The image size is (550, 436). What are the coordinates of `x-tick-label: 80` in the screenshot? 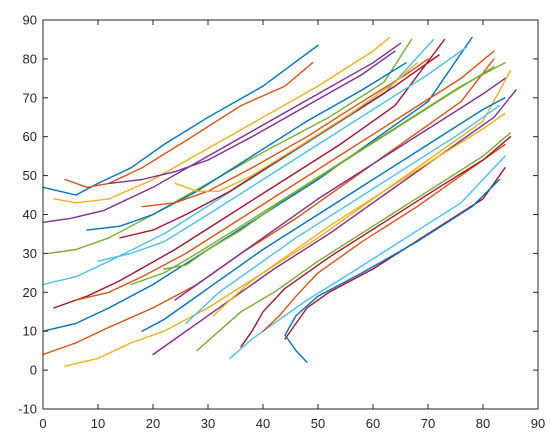 It's located at (483, 423).